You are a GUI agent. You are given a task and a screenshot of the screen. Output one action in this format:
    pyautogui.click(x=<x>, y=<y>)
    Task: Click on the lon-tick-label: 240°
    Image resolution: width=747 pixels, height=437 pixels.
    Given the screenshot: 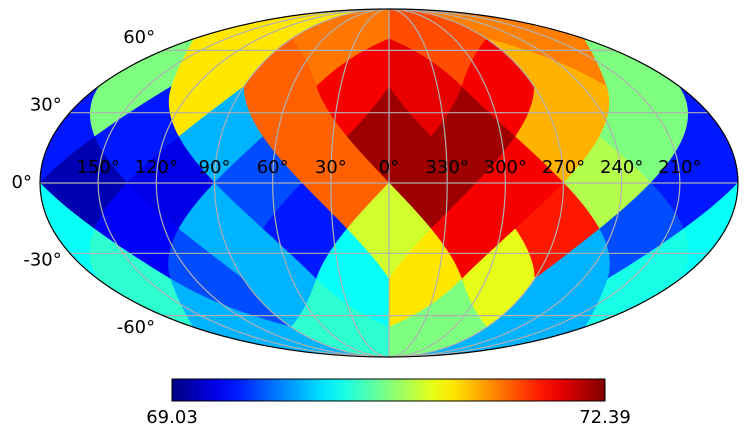 What is the action you would take?
    pyautogui.click(x=621, y=167)
    